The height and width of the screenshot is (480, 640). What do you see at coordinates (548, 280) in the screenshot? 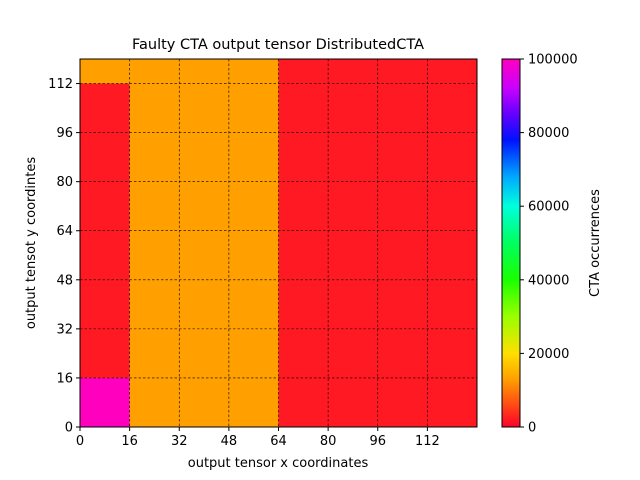
I see `colorbar-tick-label: 40000` at bounding box center [548, 280].